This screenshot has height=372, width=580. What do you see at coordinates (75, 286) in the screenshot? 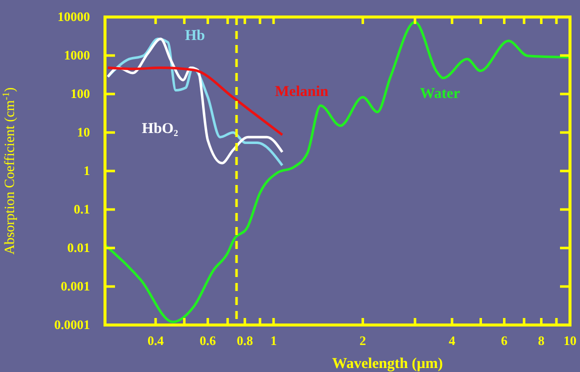
I see `y-tick-label: 0.001` at bounding box center [75, 286].